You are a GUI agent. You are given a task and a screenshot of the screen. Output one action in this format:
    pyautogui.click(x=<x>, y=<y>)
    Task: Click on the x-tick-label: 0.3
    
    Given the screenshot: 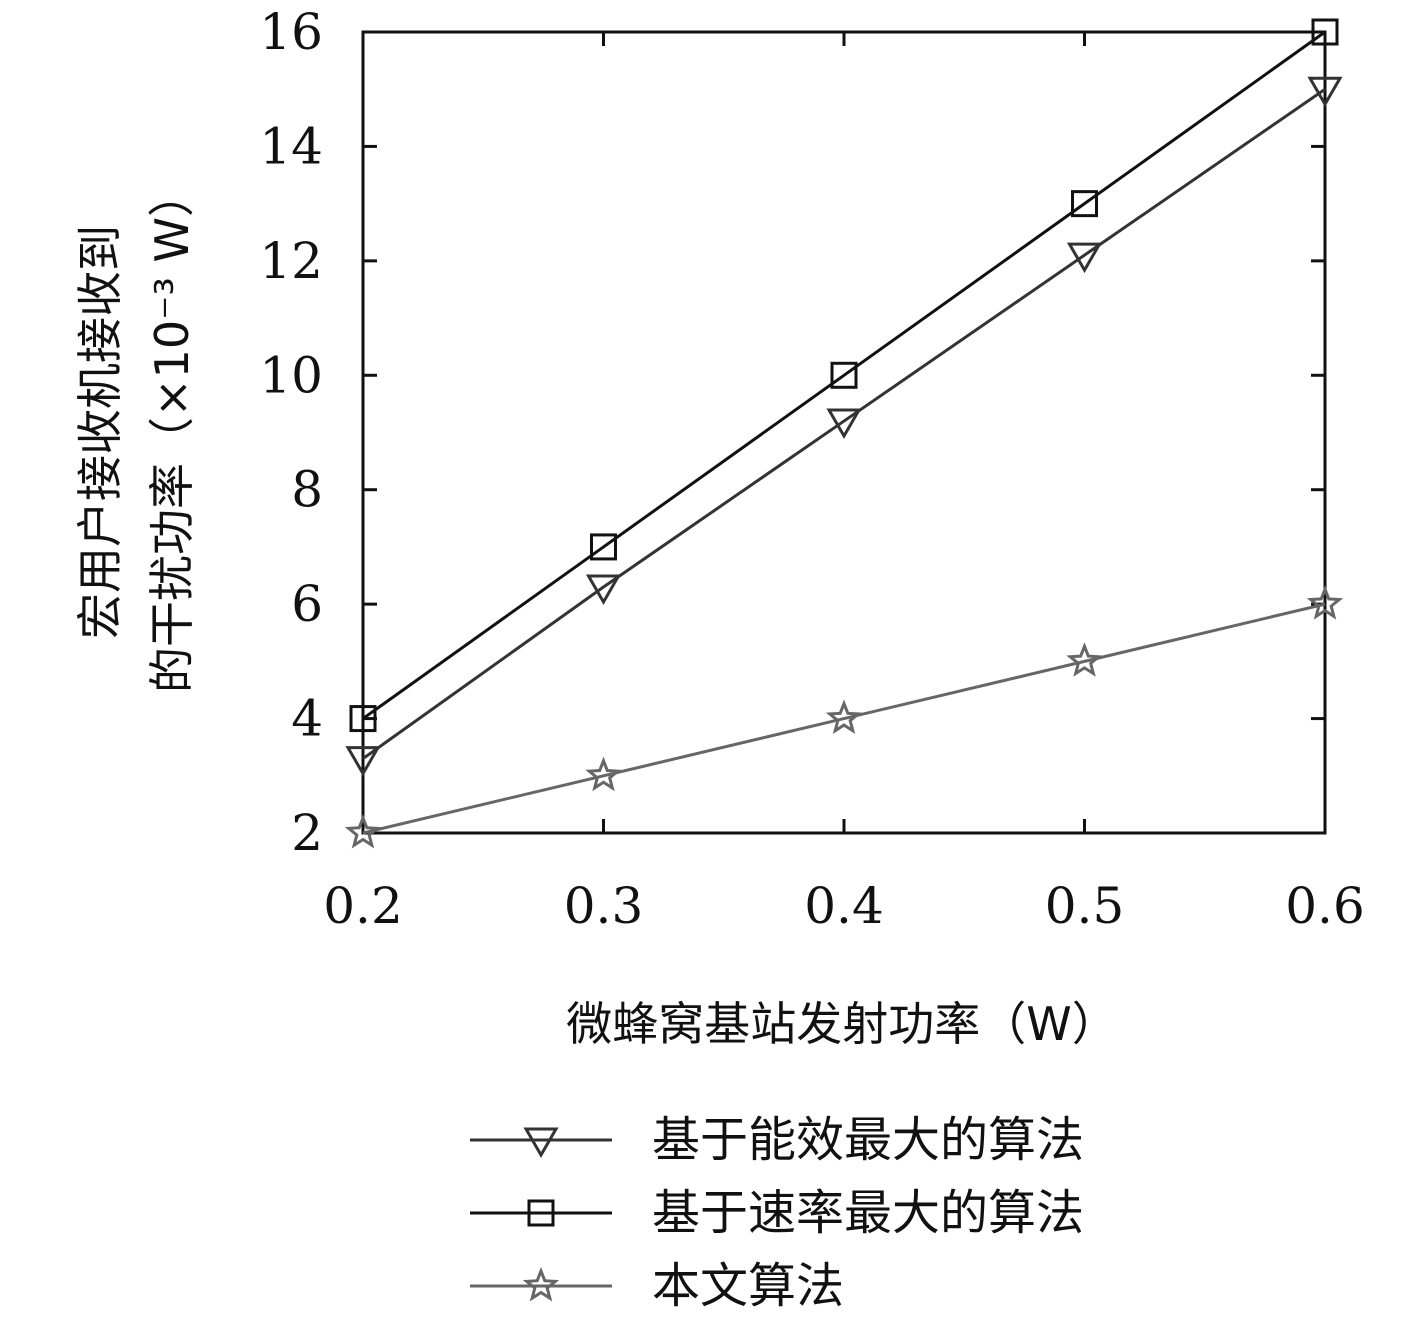 What is the action you would take?
    pyautogui.click(x=604, y=906)
    